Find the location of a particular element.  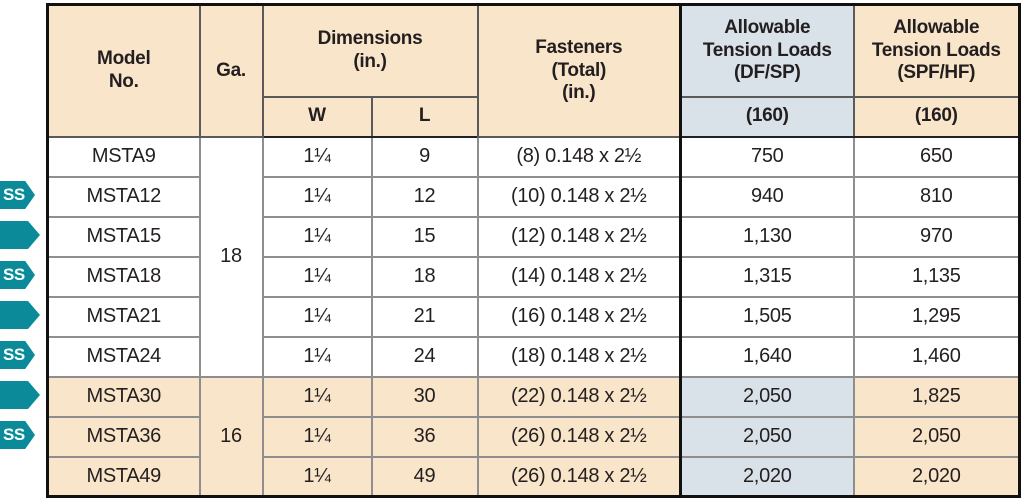

length-cell: 36 is located at coordinates (424, 436).